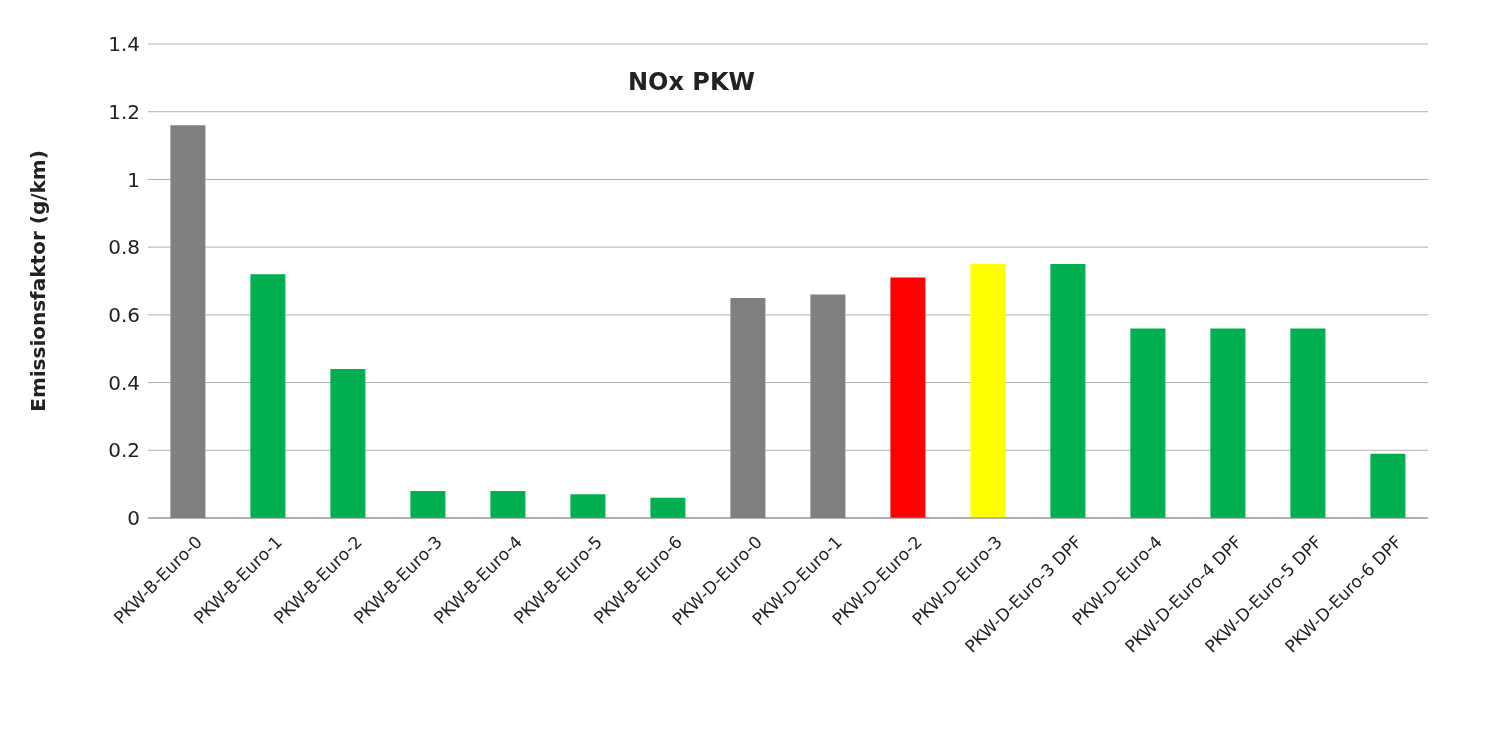 Image resolution: width=1491 pixels, height=752 pixels. Describe the element at coordinates (38, 281) in the screenshot. I see `y-axis-title: Emissionsfaktor (g/km)` at that location.